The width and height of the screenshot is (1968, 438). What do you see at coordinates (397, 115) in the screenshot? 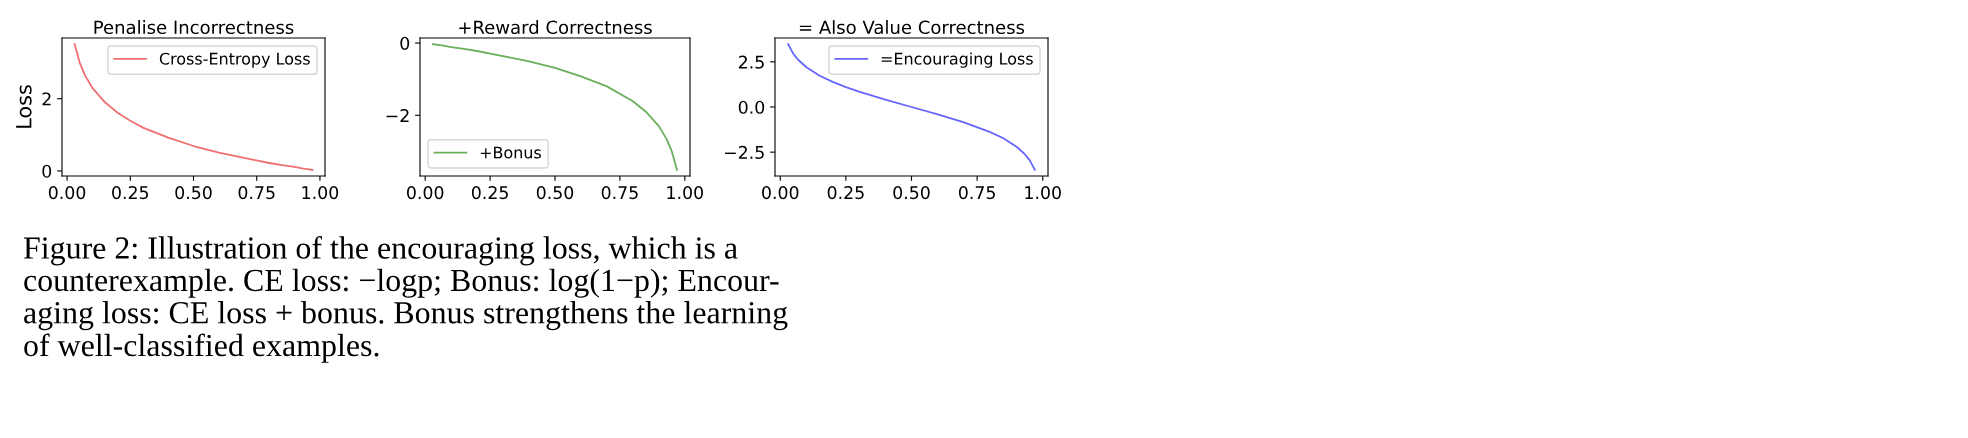
I see `y-tick-label: −2` at bounding box center [397, 115].